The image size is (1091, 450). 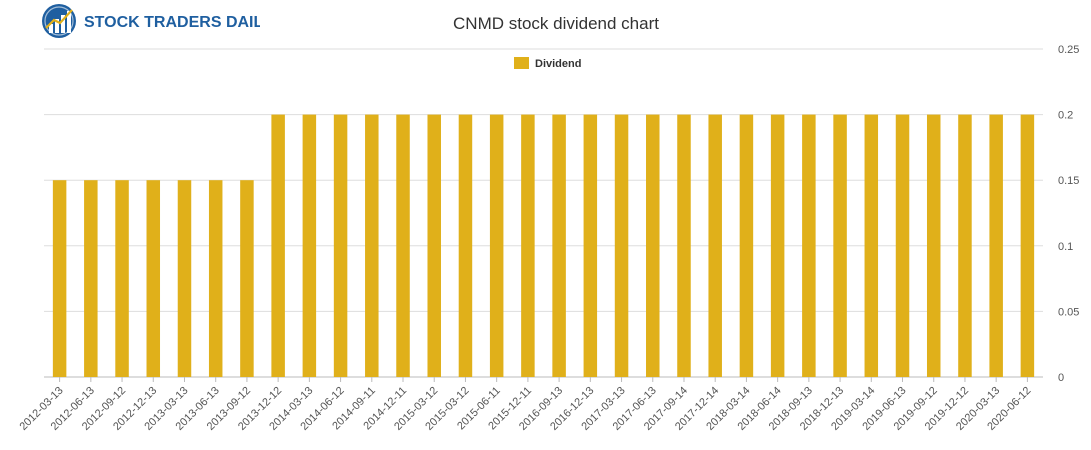 What do you see at coordinates (521, 63) in the screenshot?
I see `legend-swatch` at bounding box center [521, 63].